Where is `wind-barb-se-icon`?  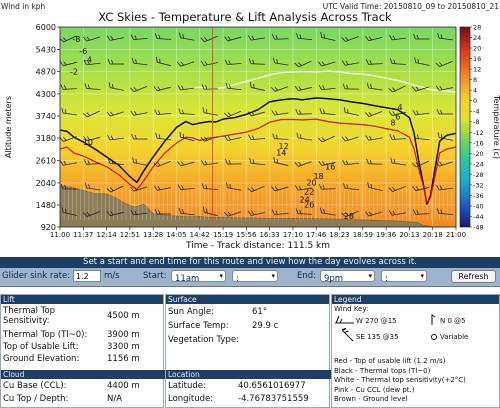 wind-barb-se-icon is located at coordinates (347, 335).